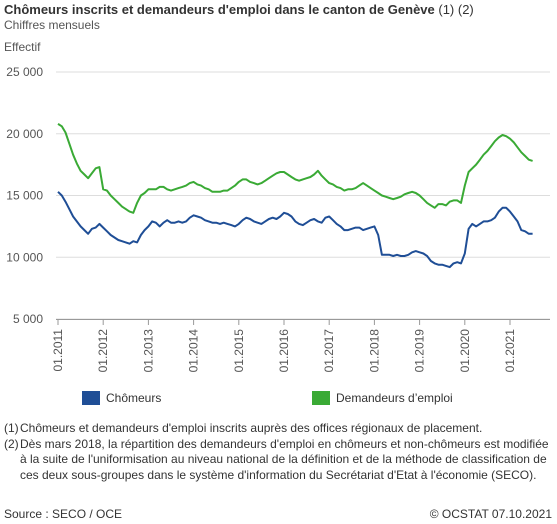 This screenshot has width=557, height=524. What do you see at coordinates (284, 351) in the screenshot?
I see `x-tick-label: 01.2016` at bounding box center [284, 351].